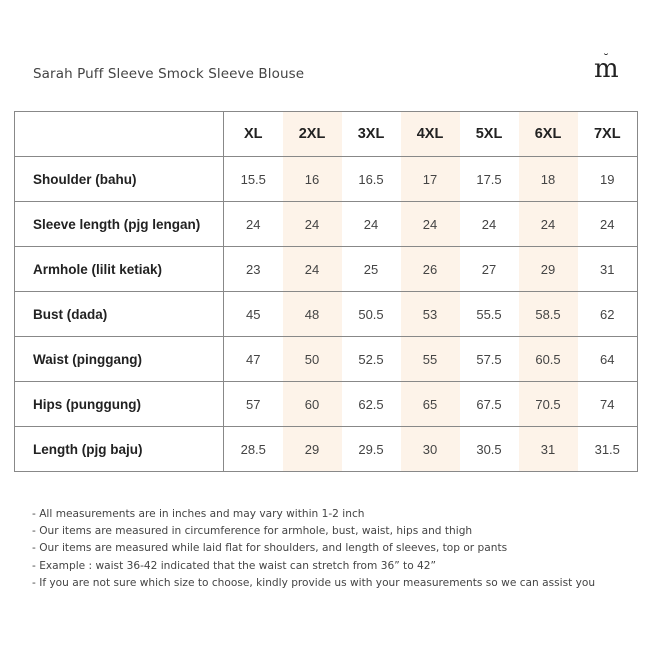 The image size is (650, 650). Describe the element at coordinates (119, 134) in the screenshot. I see `header-blank-cell` at that location.